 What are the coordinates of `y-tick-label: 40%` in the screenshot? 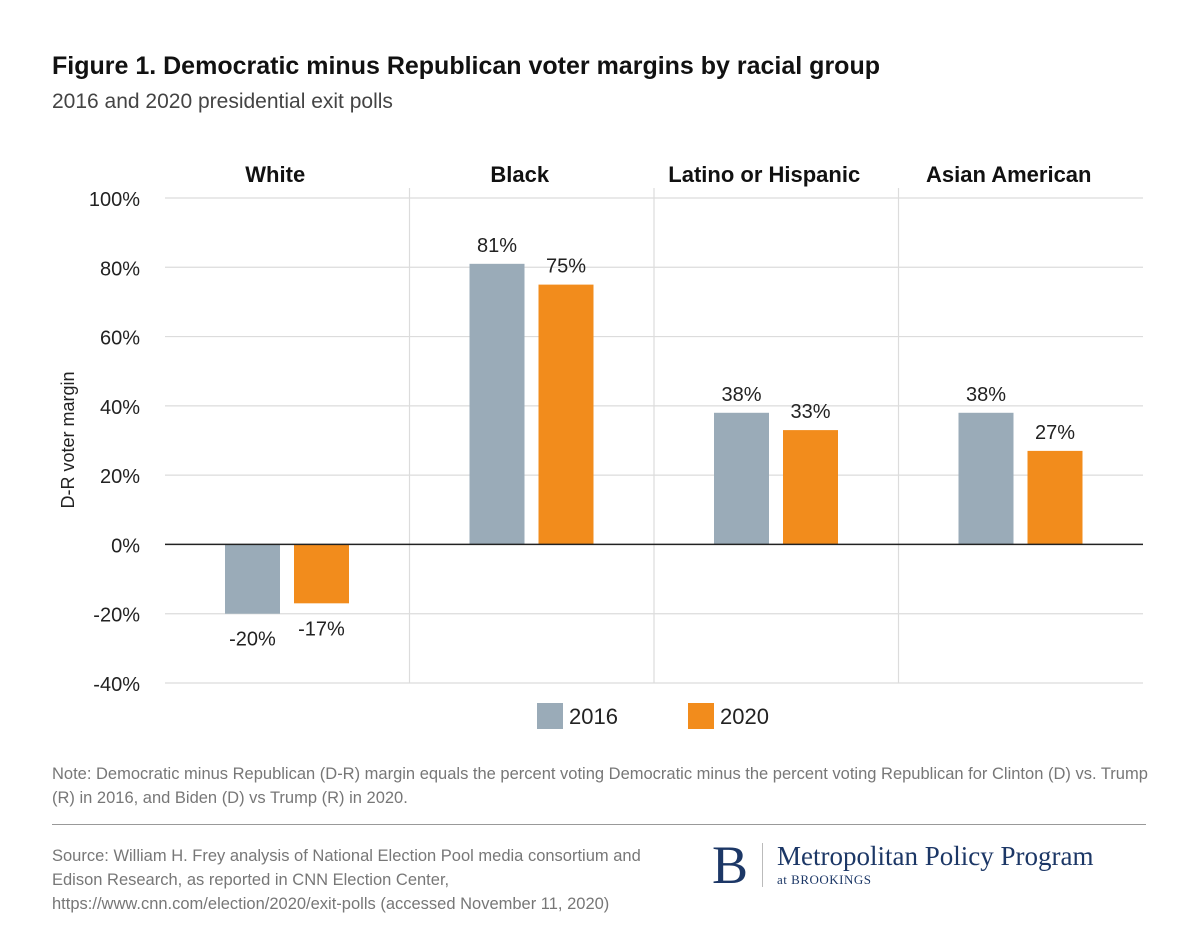 It's located at (120, 408).